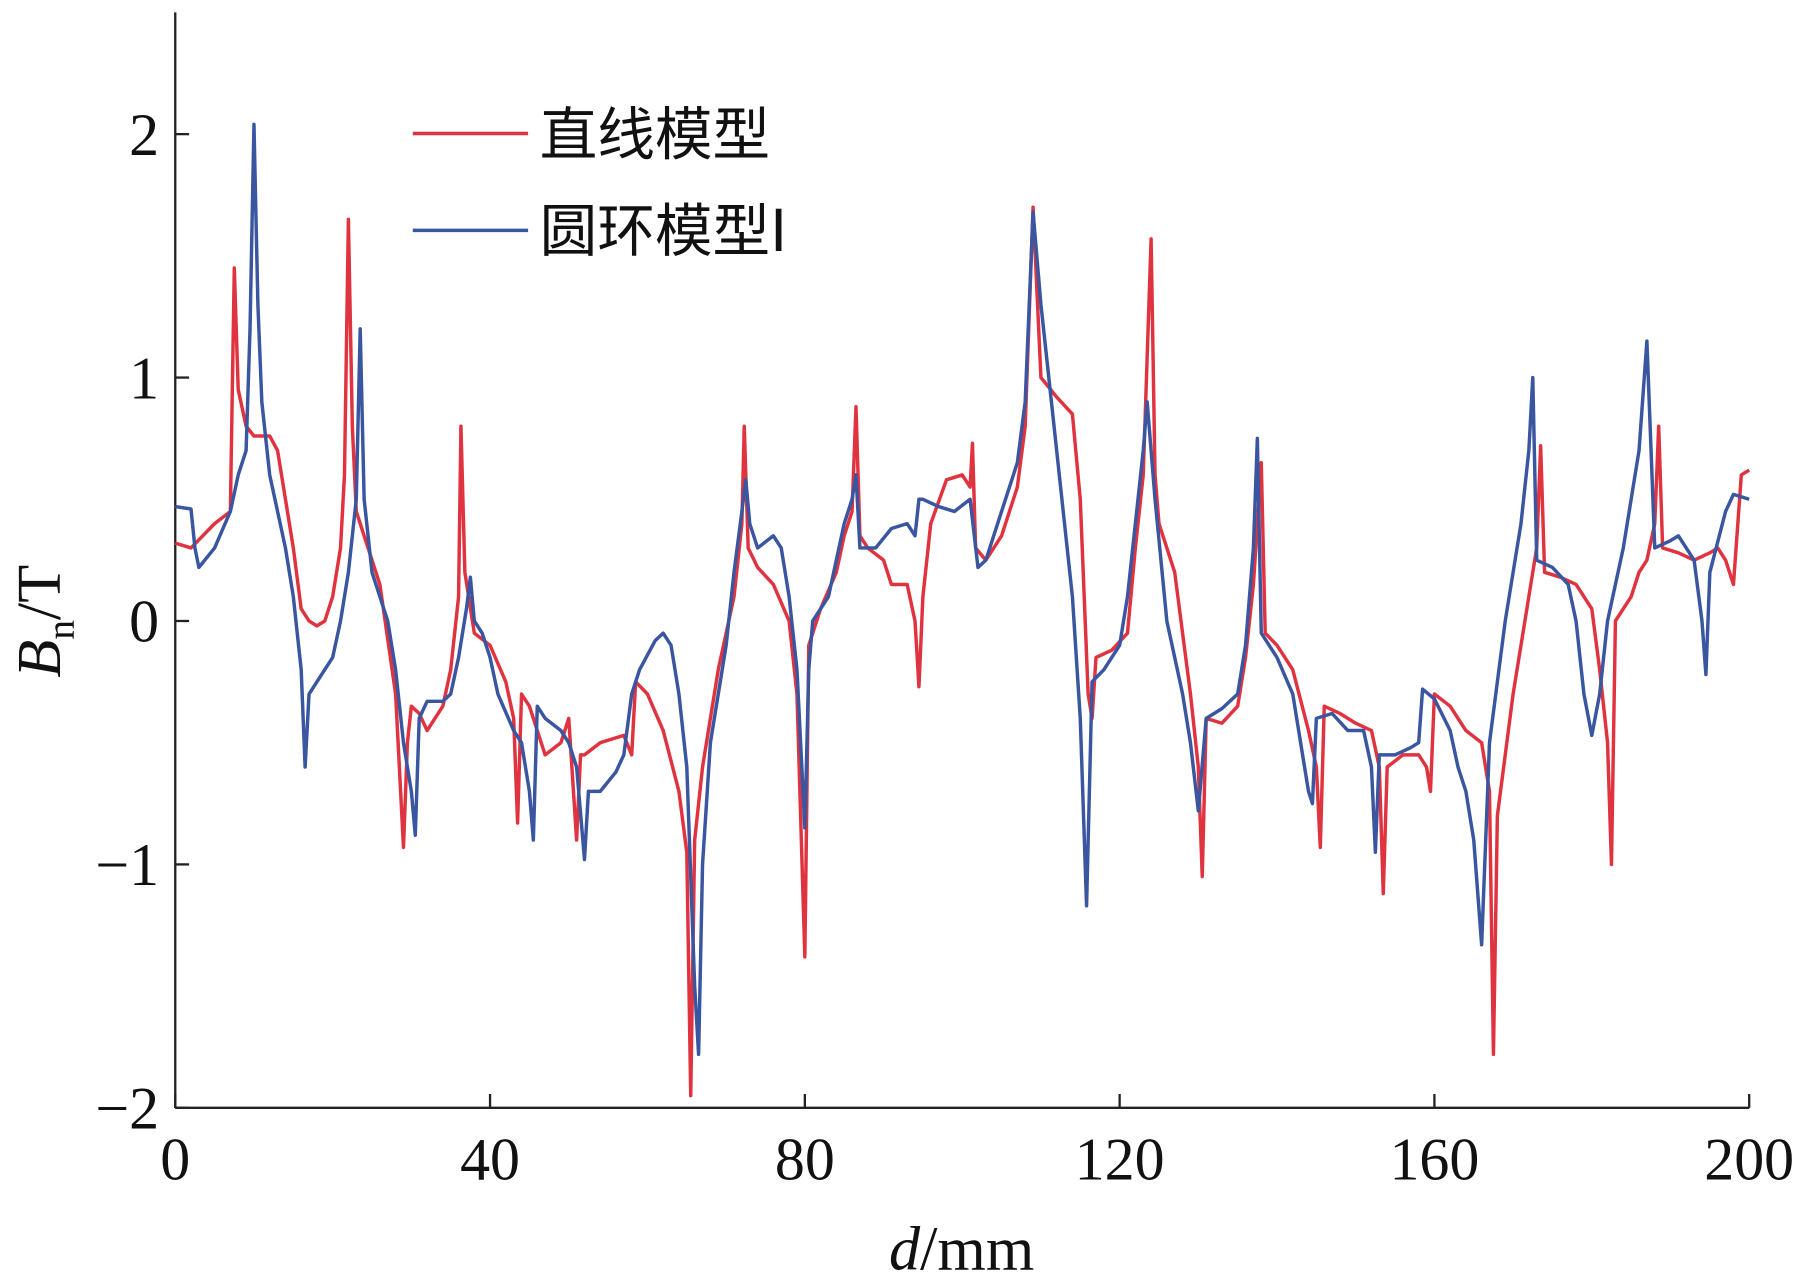 The image size is (1808, 1284). Describe the element at coordinates (1434, 1159) in the screenshot. I see `x-tick-label: 160` at that location.